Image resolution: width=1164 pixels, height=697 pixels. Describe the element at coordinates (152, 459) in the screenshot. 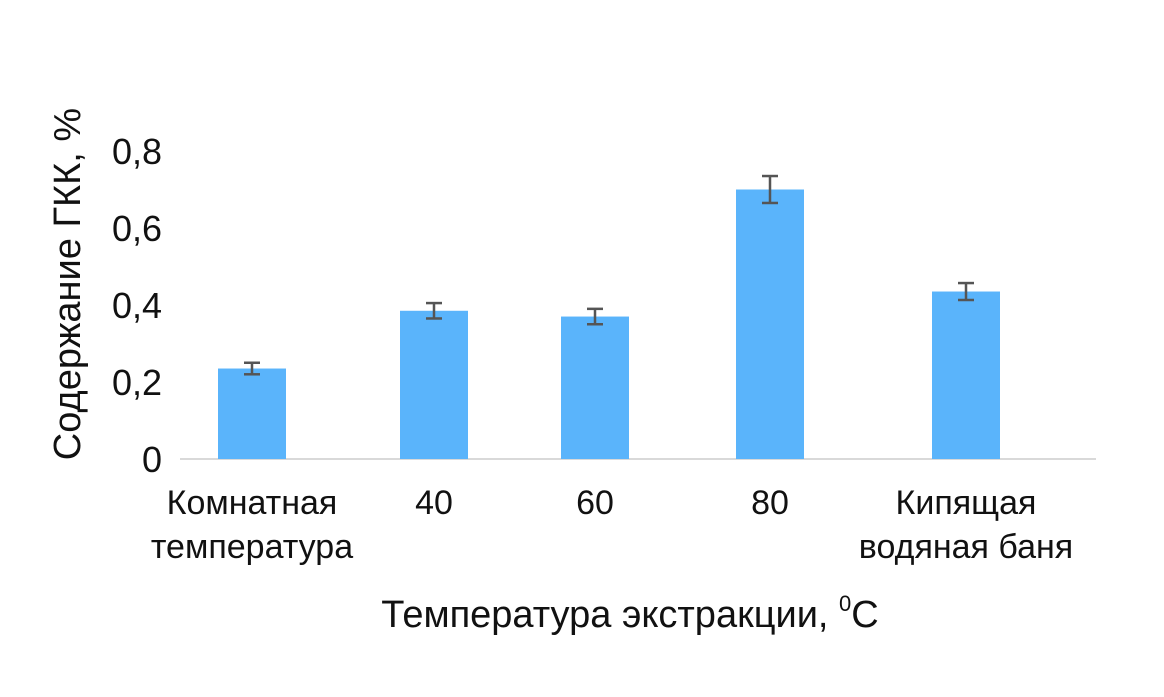

I see `y-tick-label: 0` at that location.